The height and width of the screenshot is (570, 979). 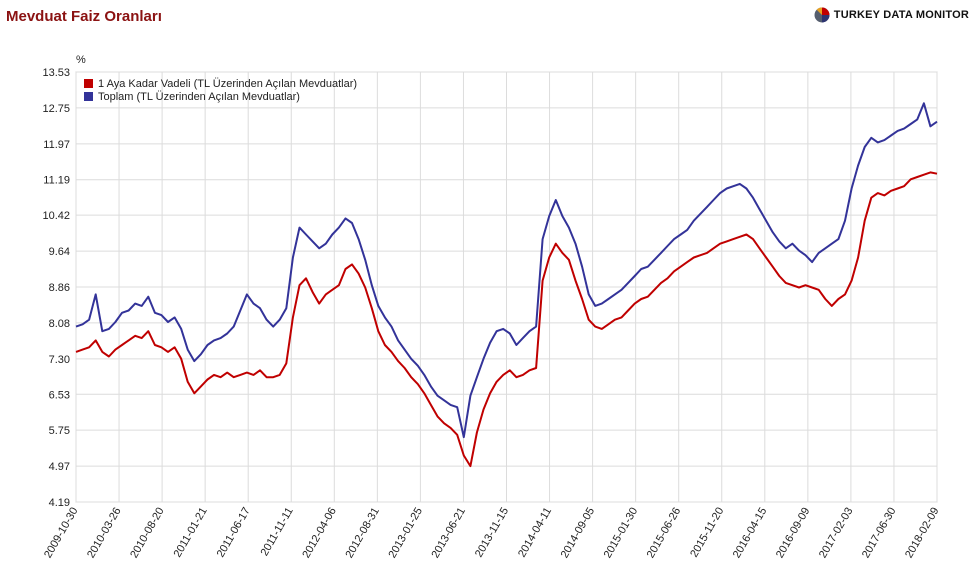 I want to click on legend-label-2: Toplam (TL Üzerinden Açılan Mevduatlar), so click(x=199, y=97).